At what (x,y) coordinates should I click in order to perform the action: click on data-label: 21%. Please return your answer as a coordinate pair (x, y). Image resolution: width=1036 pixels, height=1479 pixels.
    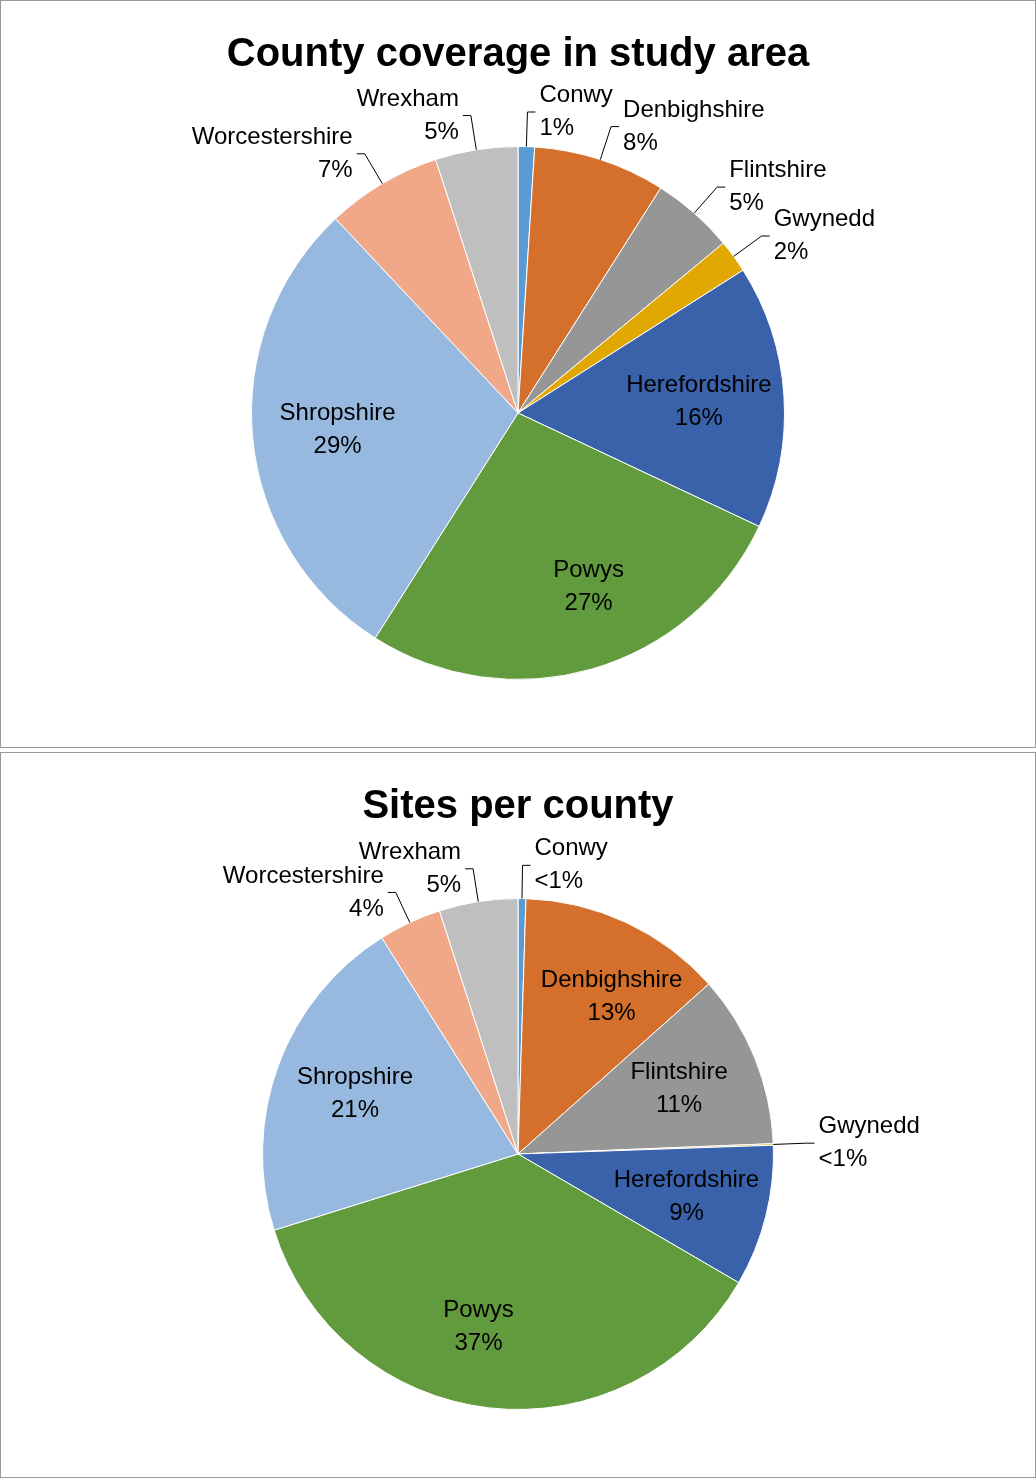
    Looking at the image, I should click on (354, 1109).